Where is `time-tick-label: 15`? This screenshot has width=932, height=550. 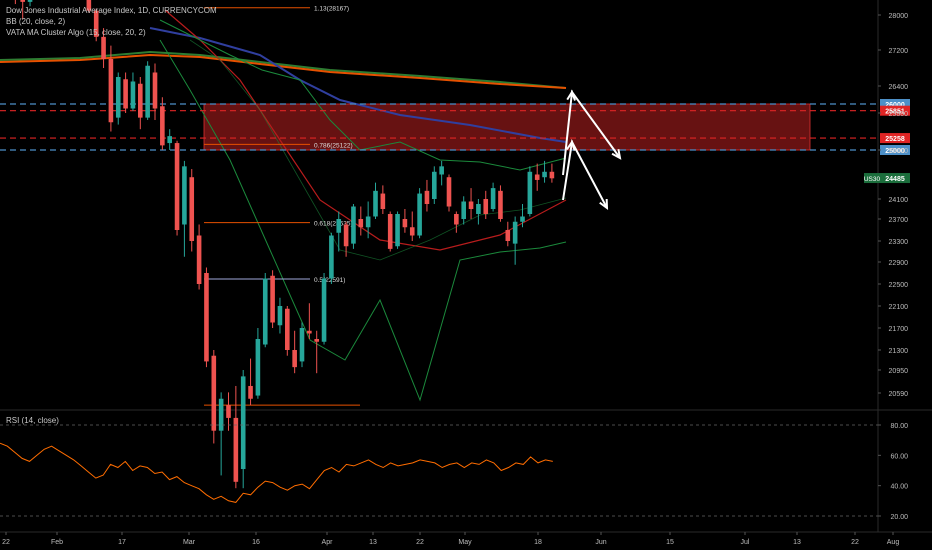
time-tick-label: 15 is located at coordinates (670, 542).